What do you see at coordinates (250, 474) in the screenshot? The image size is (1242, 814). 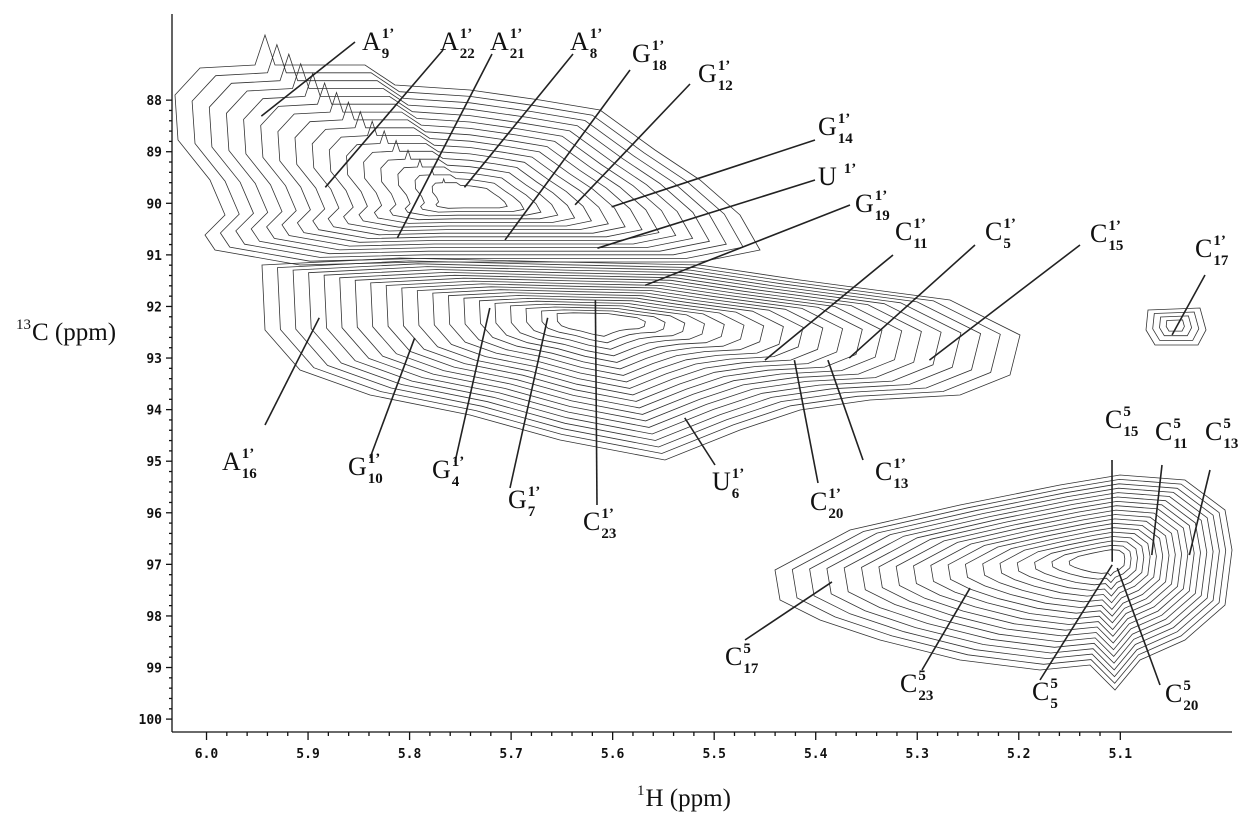 I see `peak-label-sub: 16` at bounding box center [250, 474].